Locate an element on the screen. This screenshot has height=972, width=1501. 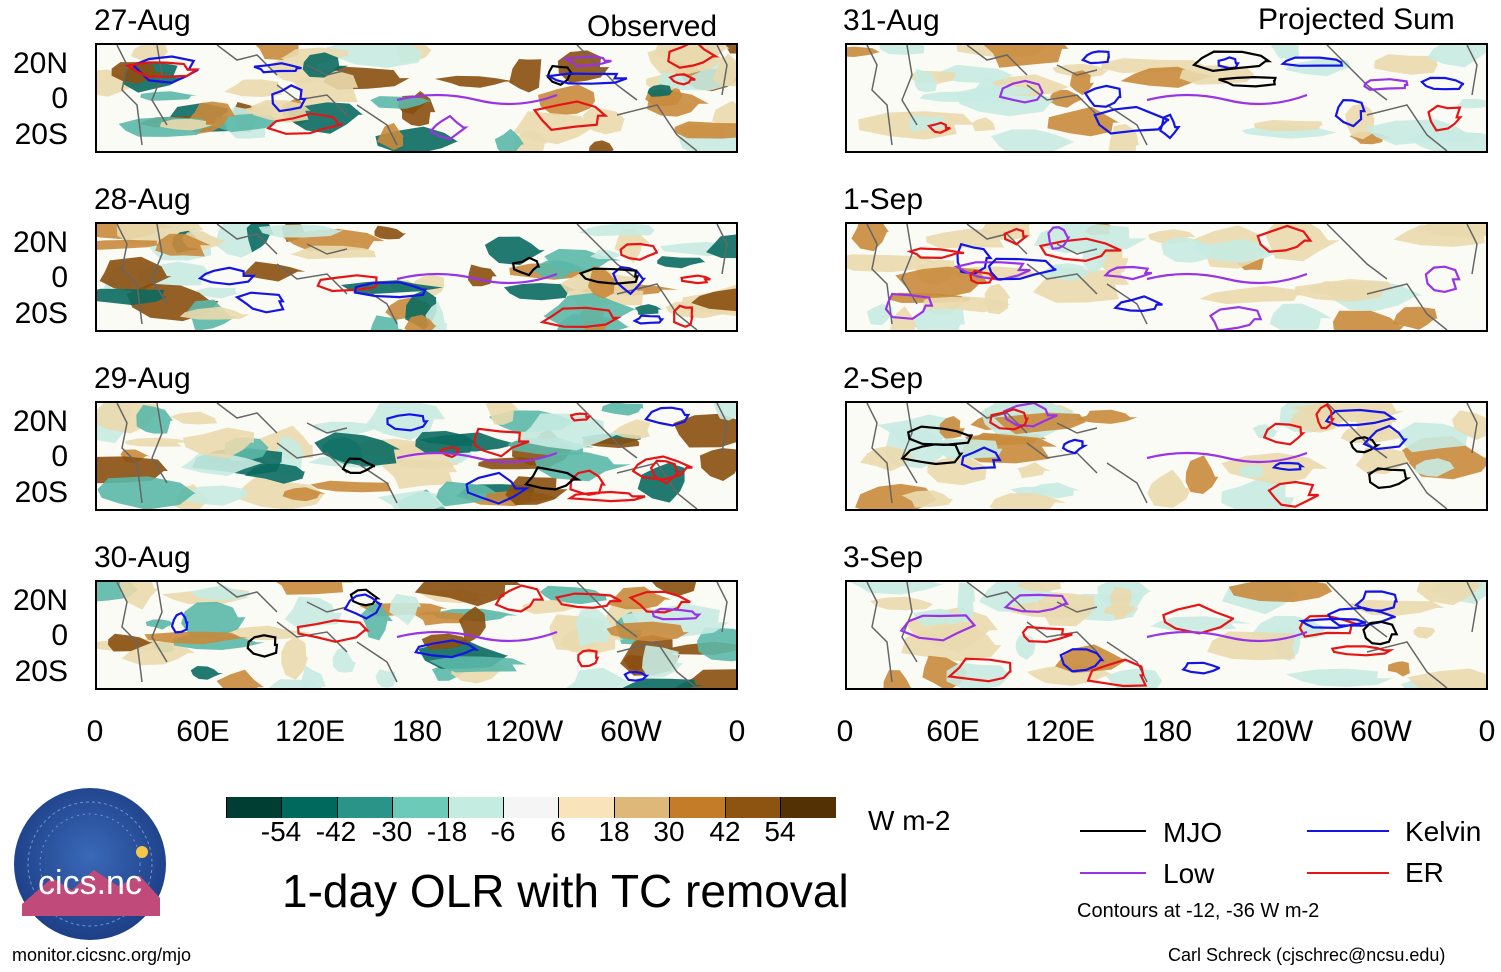
lat-label-0: 0 is located at coordinates (59, 635).